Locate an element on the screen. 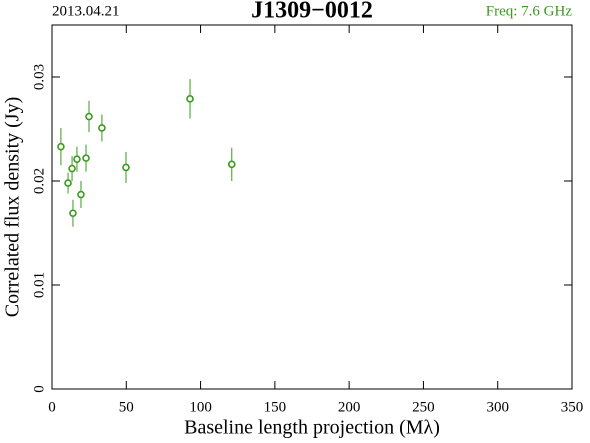 Image resolution: width=590 pixels, height=443 pixels. y-tick-label: 0.01 is located at coordinates (39, 285).